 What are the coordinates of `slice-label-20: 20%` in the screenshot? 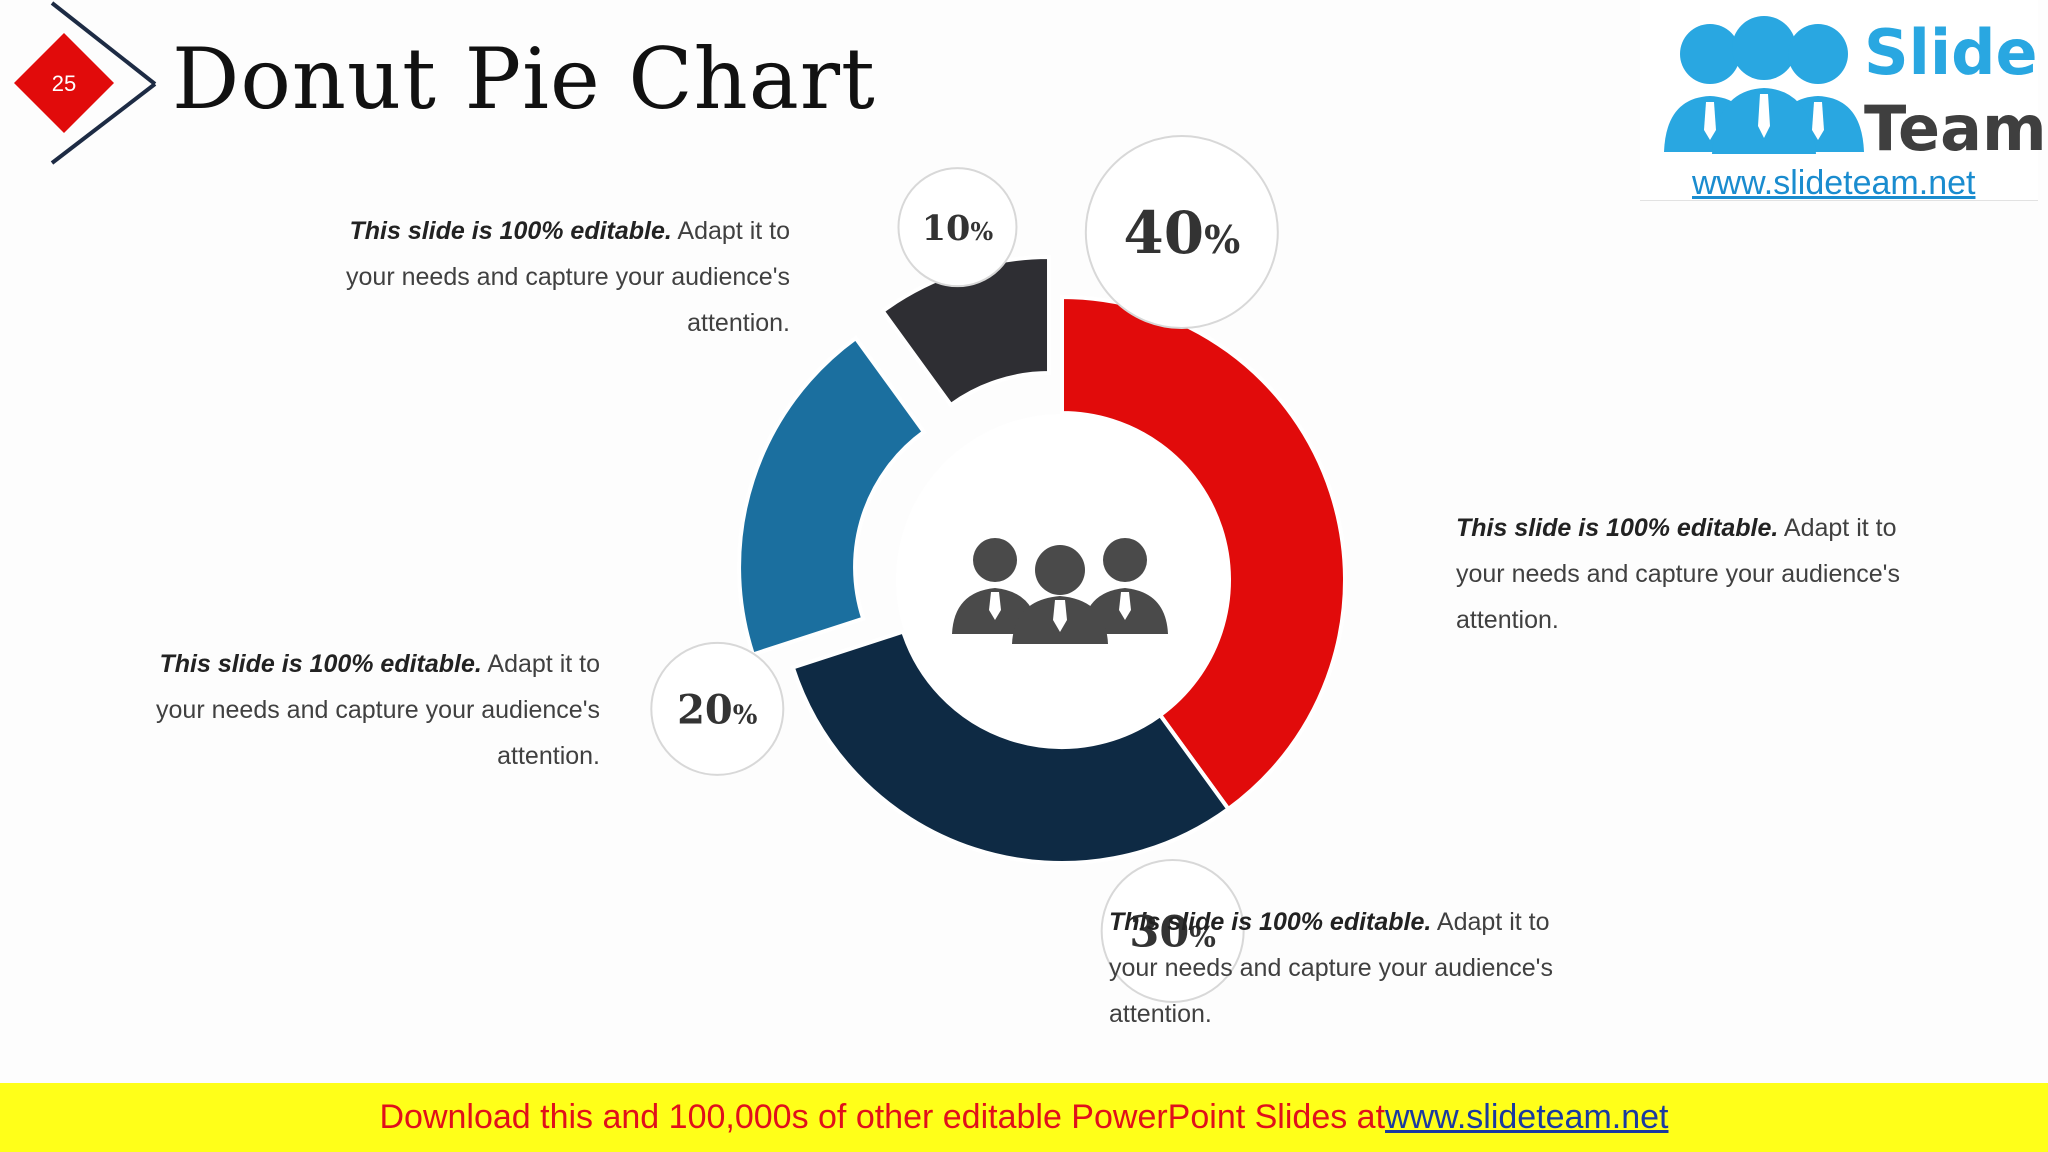 It's located at (717, 708).